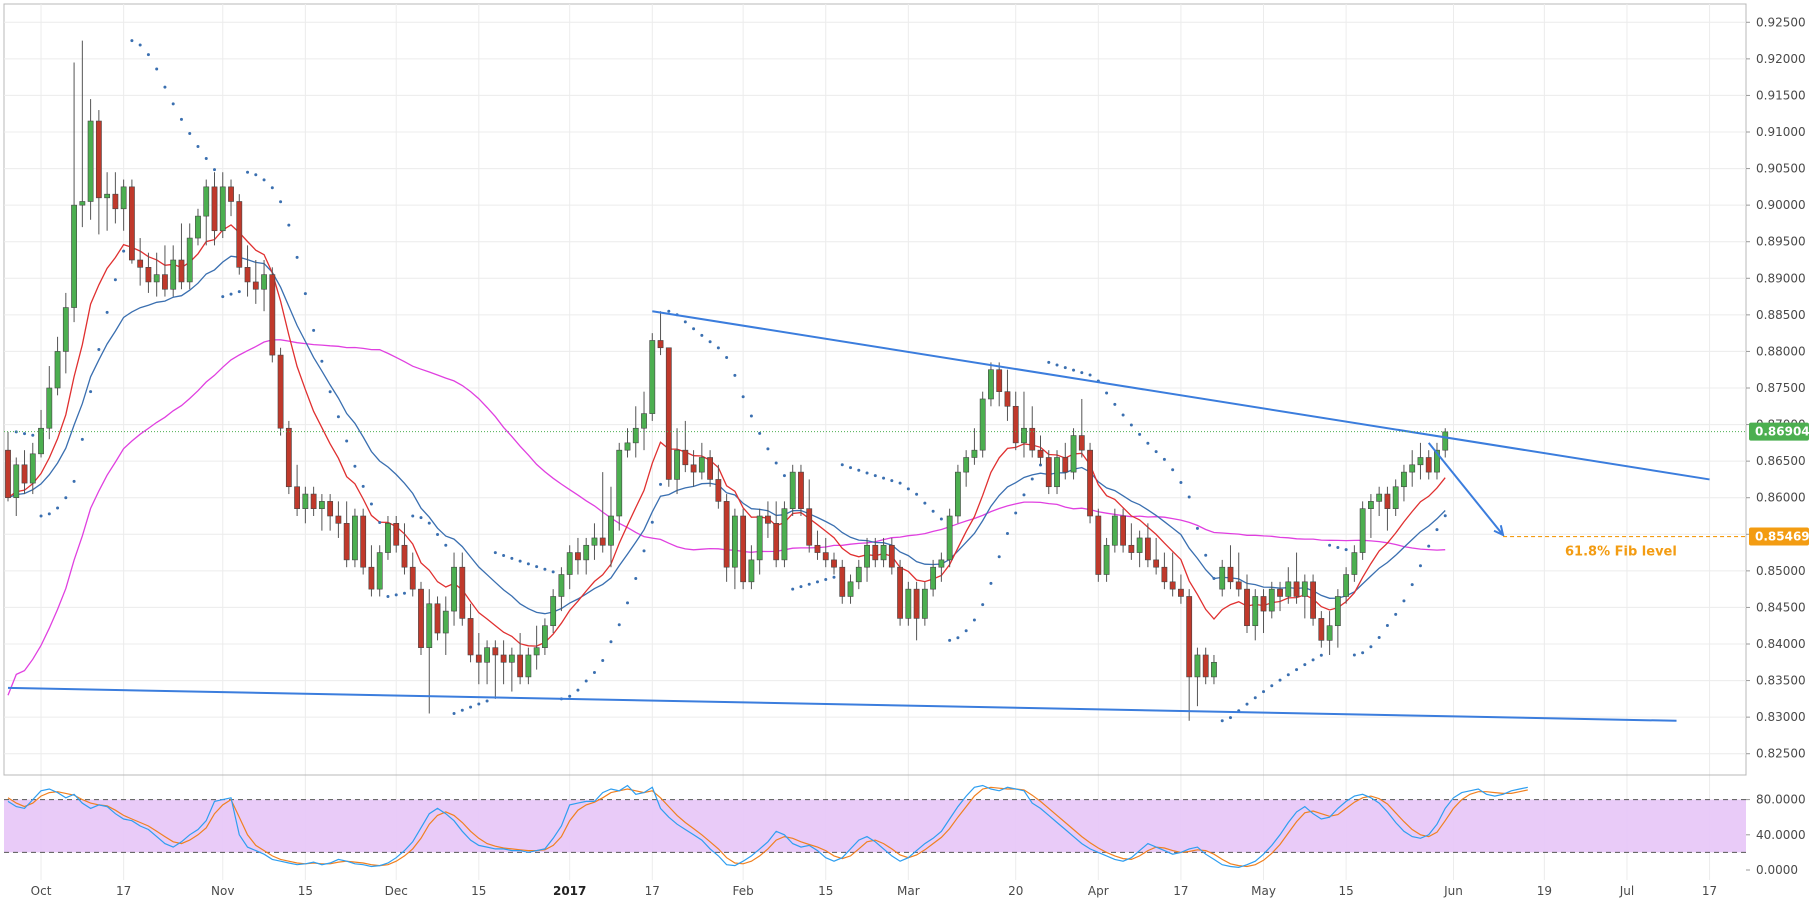 This screenshot has width=1818, height=905. What do you see at coordinates (1779, 536) in the screenshot?
I see `price-badge` at bounding box center [1779, 536].